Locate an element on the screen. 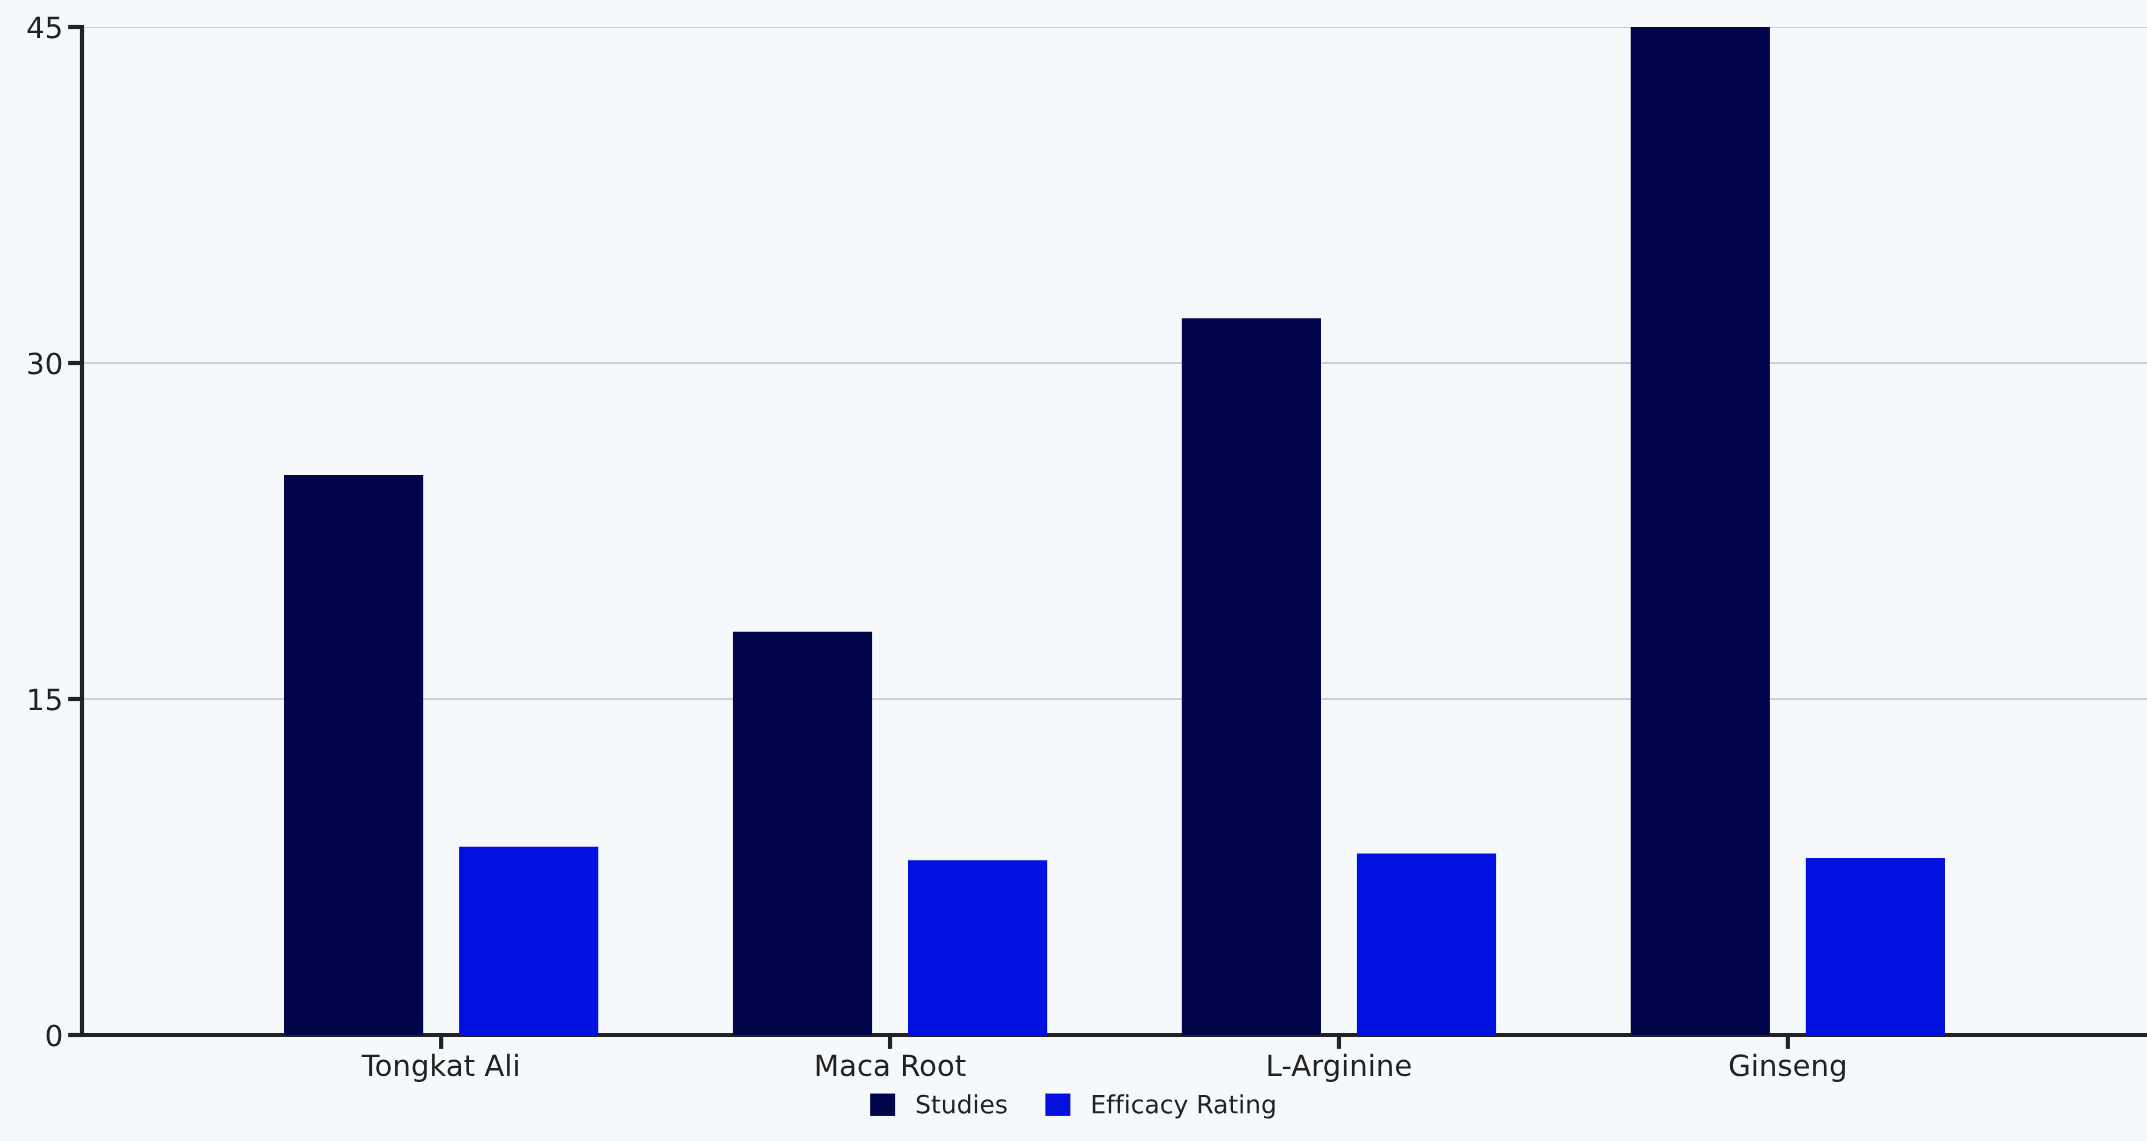 The height and width of the screenshot is (1141, 2147). x-tick-label: Tongkat Ali is located at coordinates (439, 1067).